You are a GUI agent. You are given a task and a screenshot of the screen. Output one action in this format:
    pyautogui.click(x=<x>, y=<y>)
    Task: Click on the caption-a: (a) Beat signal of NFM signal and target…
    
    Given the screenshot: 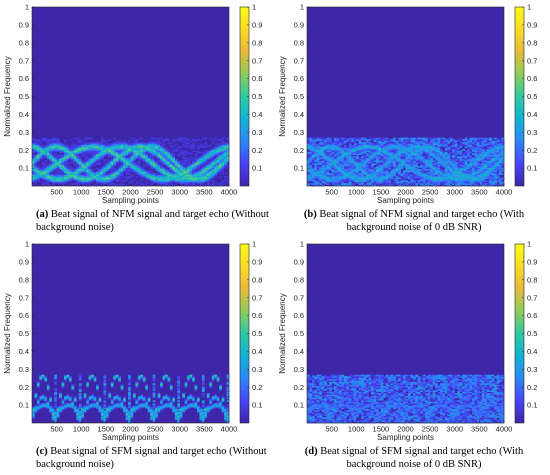 What is the action you would take?
    pyautogui.click(x=154, y=221)
    